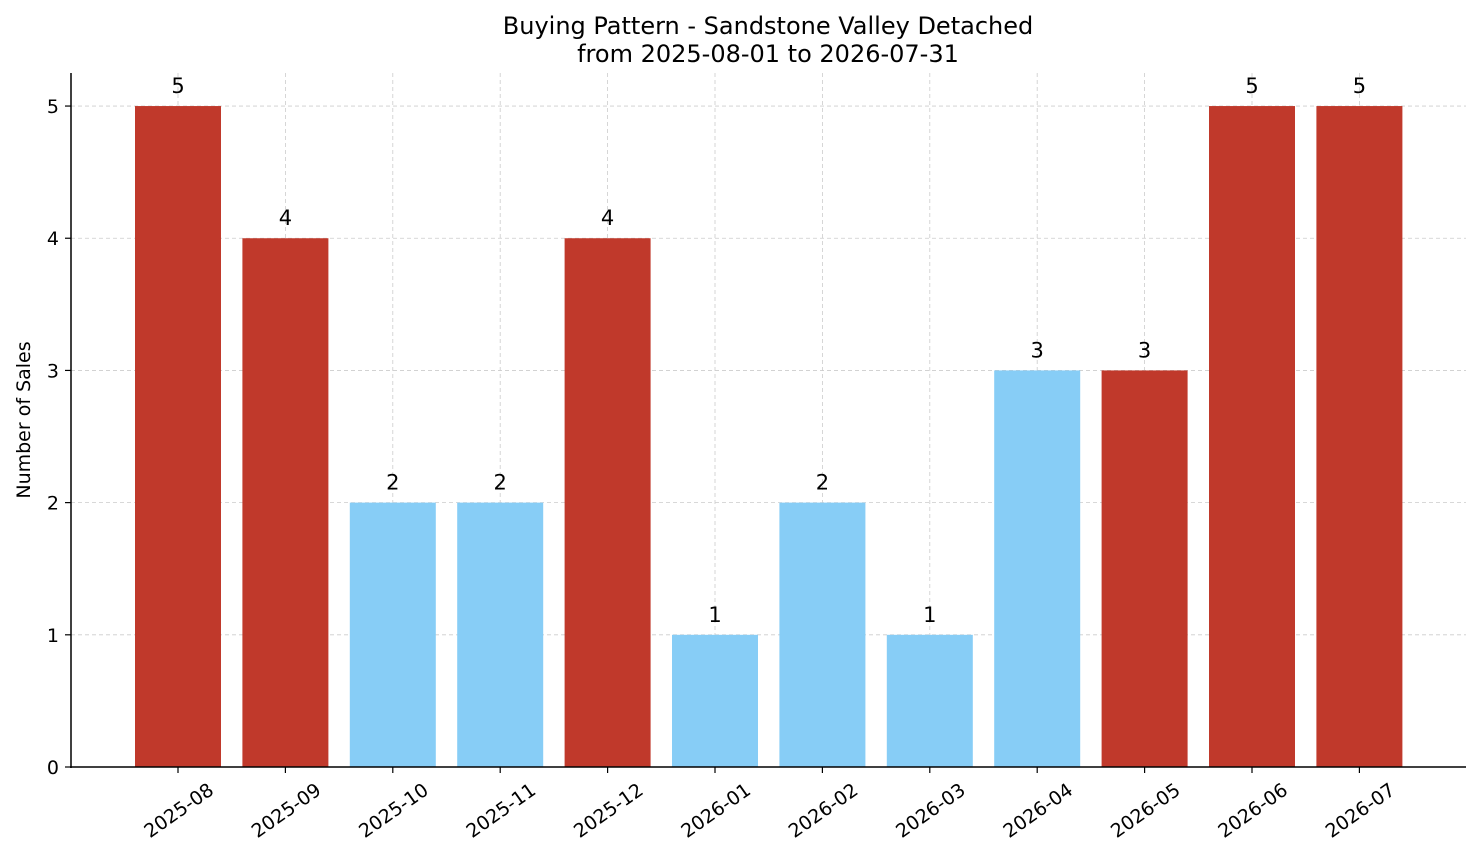 The height and width of the screenshot is (863, 1481). Describe the element at coordinates (501, 811) in the screenshot. I see `x-tick-label: 2025-11` at that location.